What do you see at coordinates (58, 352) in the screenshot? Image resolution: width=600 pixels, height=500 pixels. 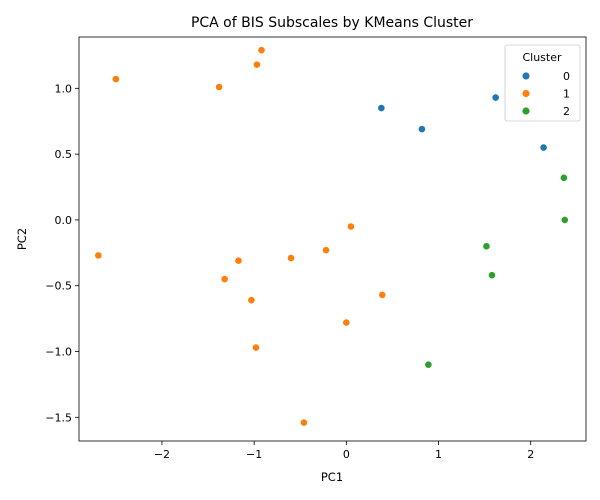 I see `y-tick-label: −1.0` at bounding box center [58, 352].